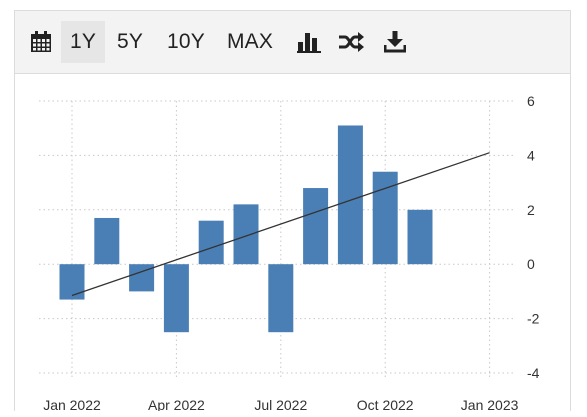 The height and width of the screenshot is (417, 587). Describe the element at coordinates (531, 155) in the screenshot. I see `y-tick-label: 4` at that location.